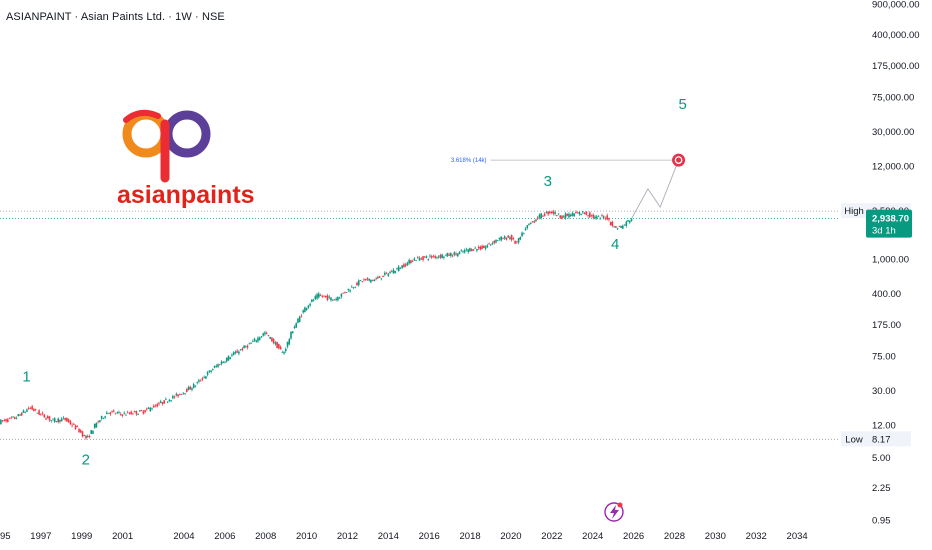 Image resolution: width=932 pixels, height=550 pixels. What do you see at coordinates (615, 244) in the screenshot?
I see `wave-label-4: 4` at bounding box center [615, 244].